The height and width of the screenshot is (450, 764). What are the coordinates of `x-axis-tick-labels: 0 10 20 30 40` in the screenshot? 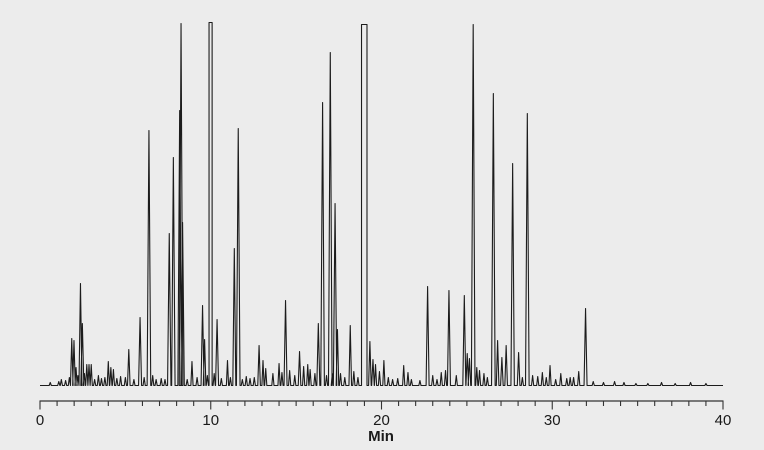 It's located at (384, 420).